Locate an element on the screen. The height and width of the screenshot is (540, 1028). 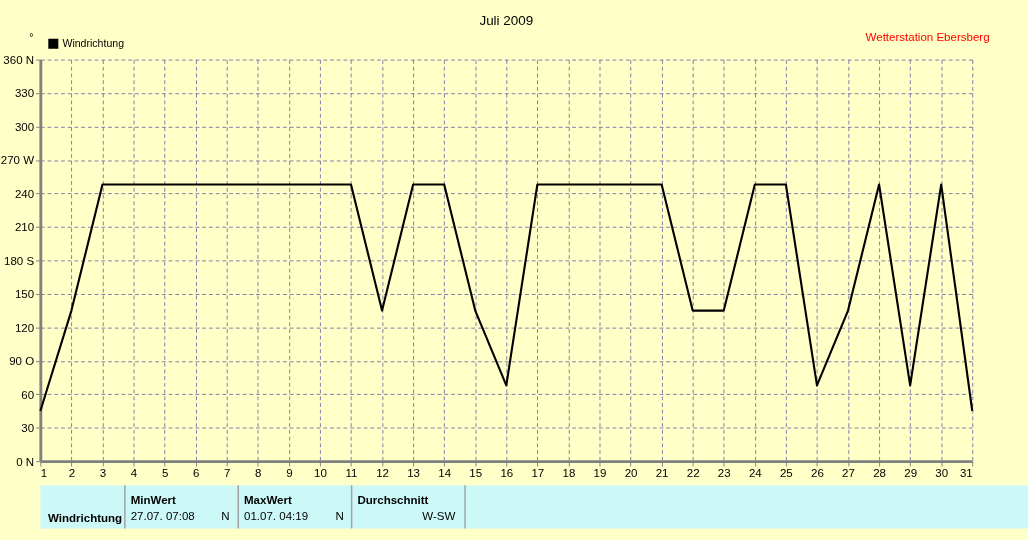
x-tick-label: 25 is located at coordinates (786, 473).